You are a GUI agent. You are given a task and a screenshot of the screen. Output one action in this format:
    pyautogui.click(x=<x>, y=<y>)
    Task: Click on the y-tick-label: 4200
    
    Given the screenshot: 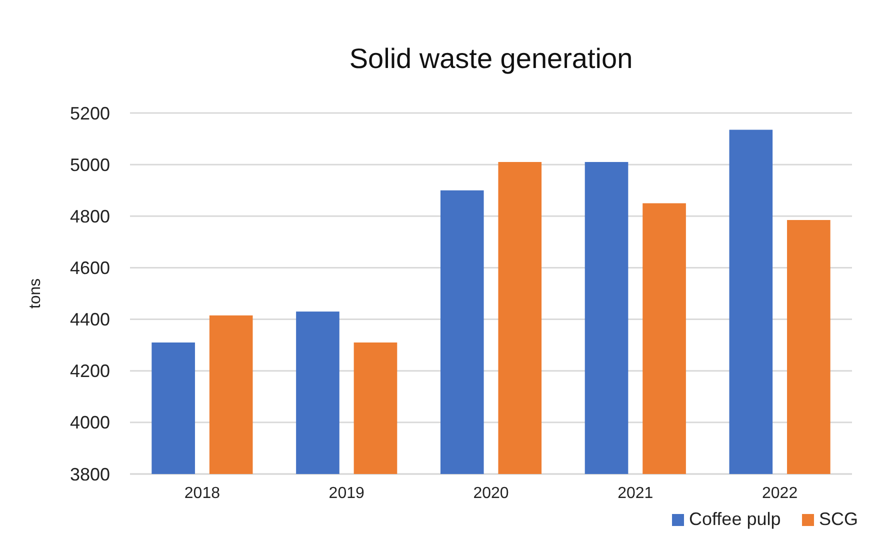 What is the action you would take?
    pyautogui.click(x=90, y=371)
    